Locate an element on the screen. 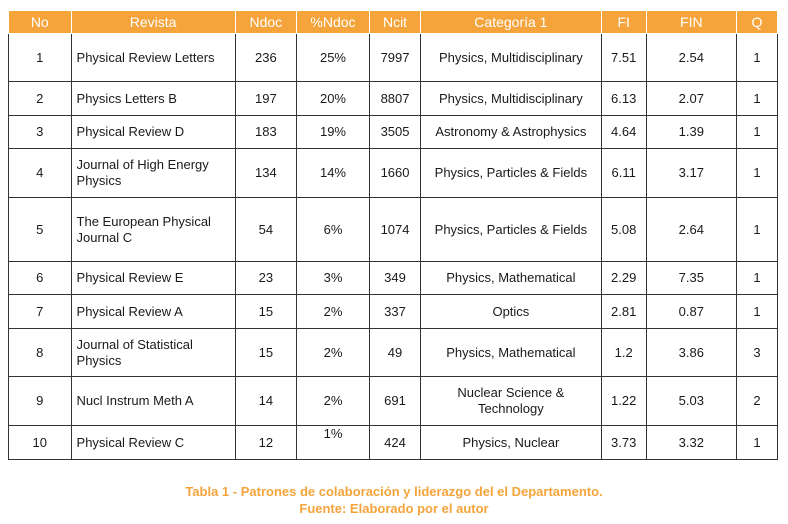  header-no: No is located at coordinates (40, 22).